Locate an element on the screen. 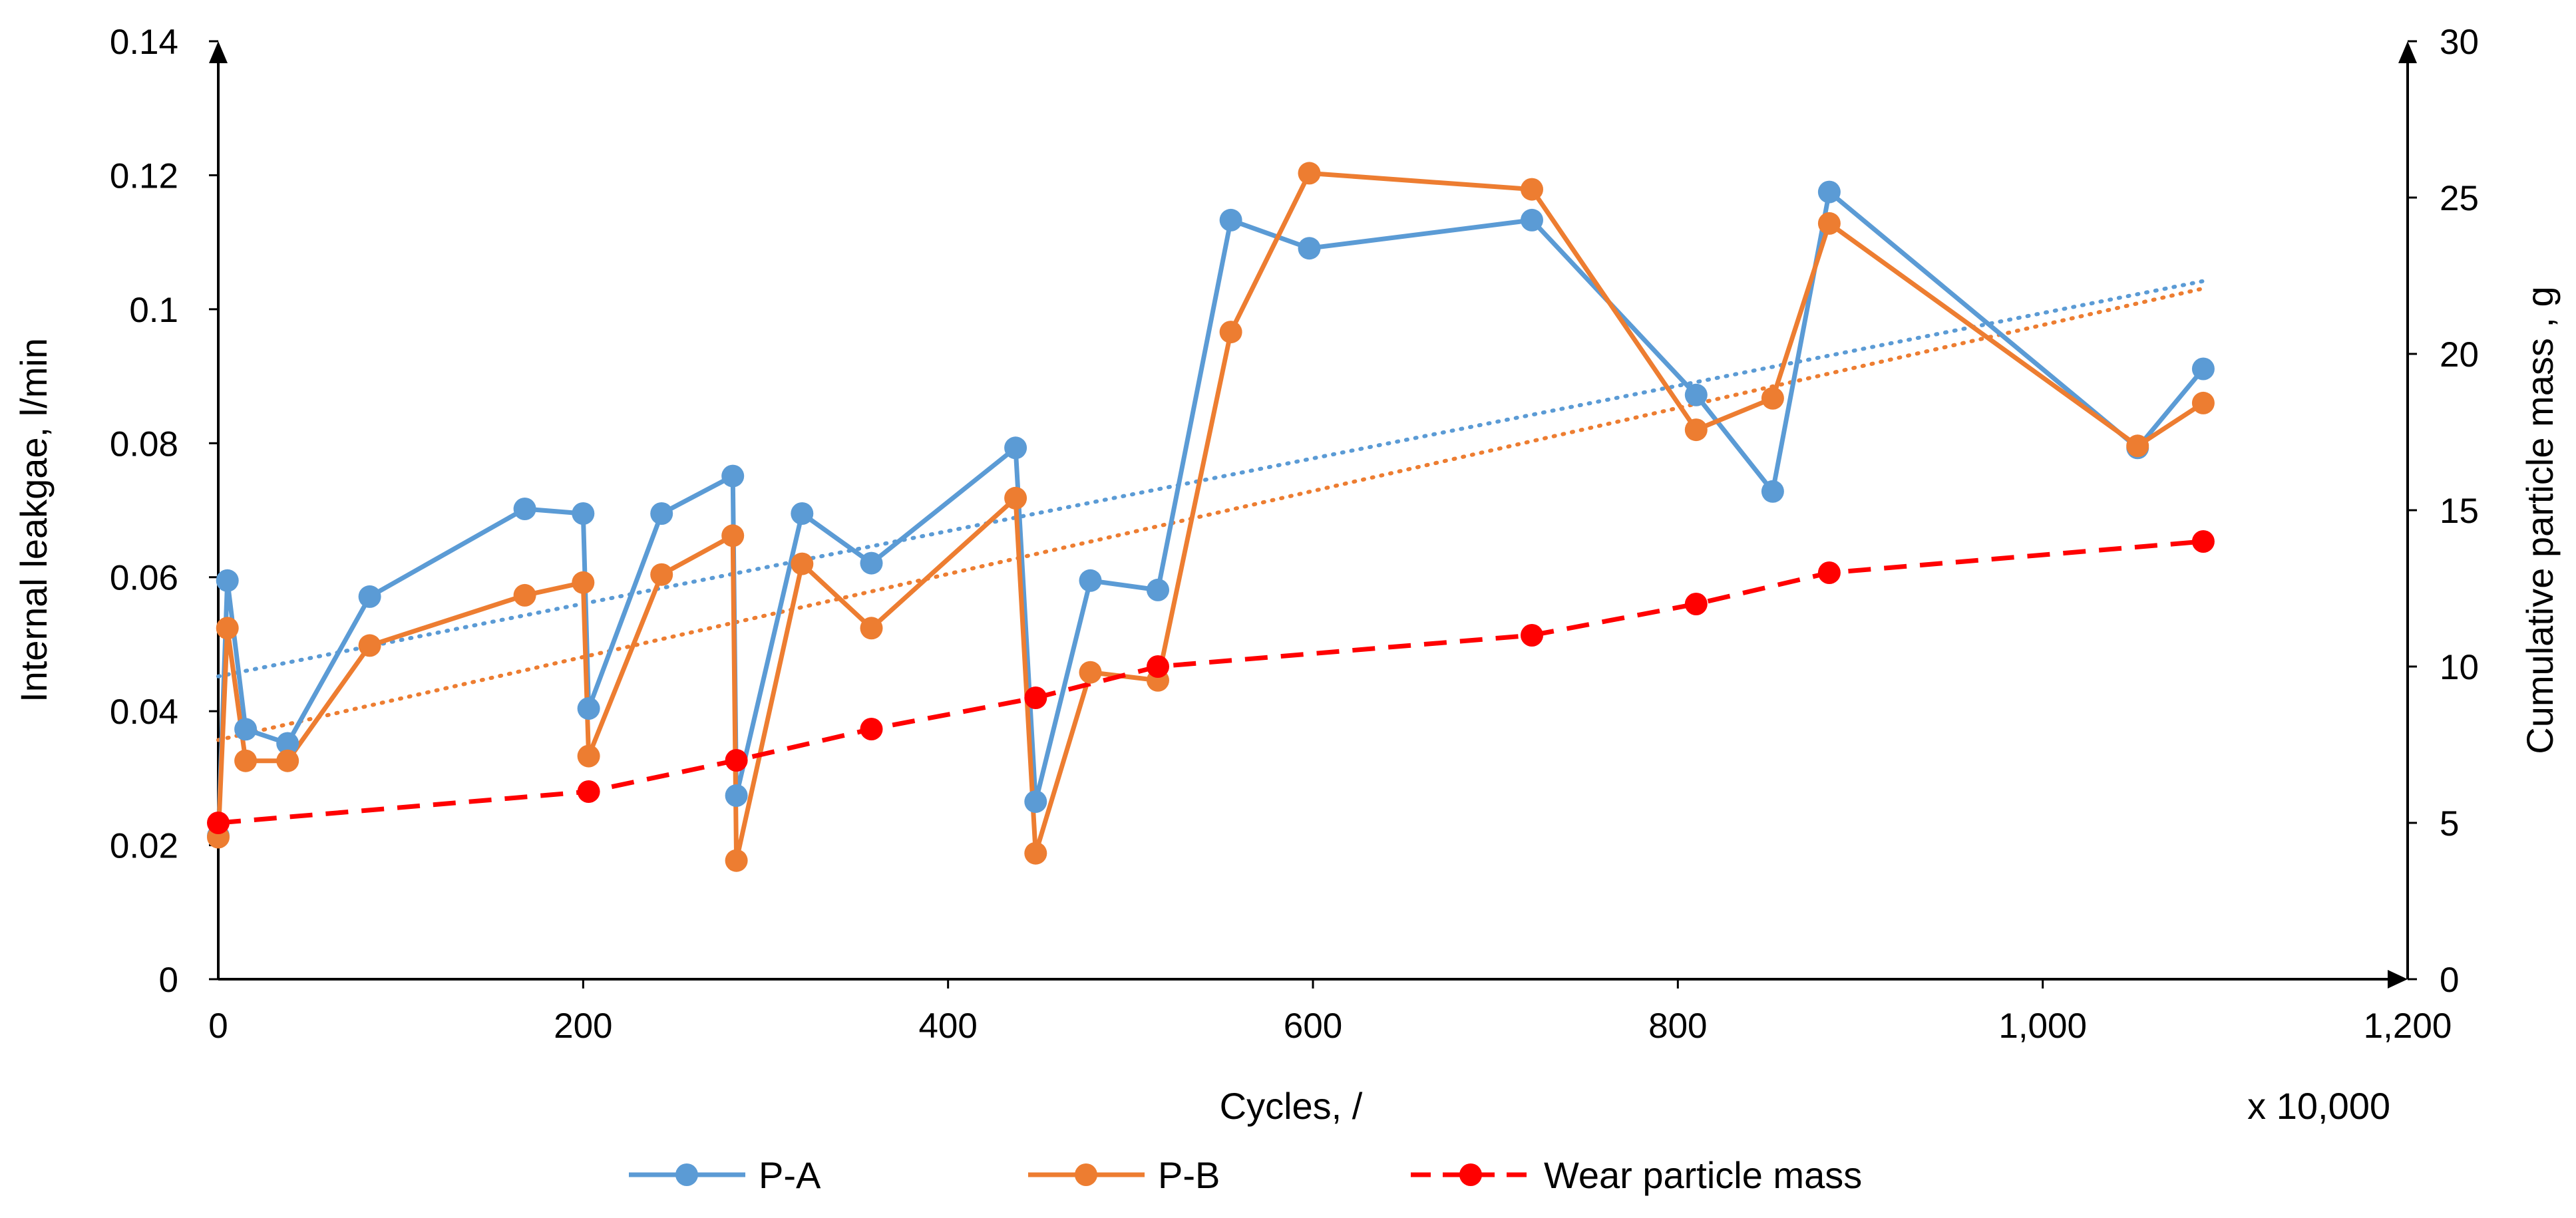 This screenshot has height=1218, width=2576. y-tick-label: 0.04 is located at coordinates (144, 712).